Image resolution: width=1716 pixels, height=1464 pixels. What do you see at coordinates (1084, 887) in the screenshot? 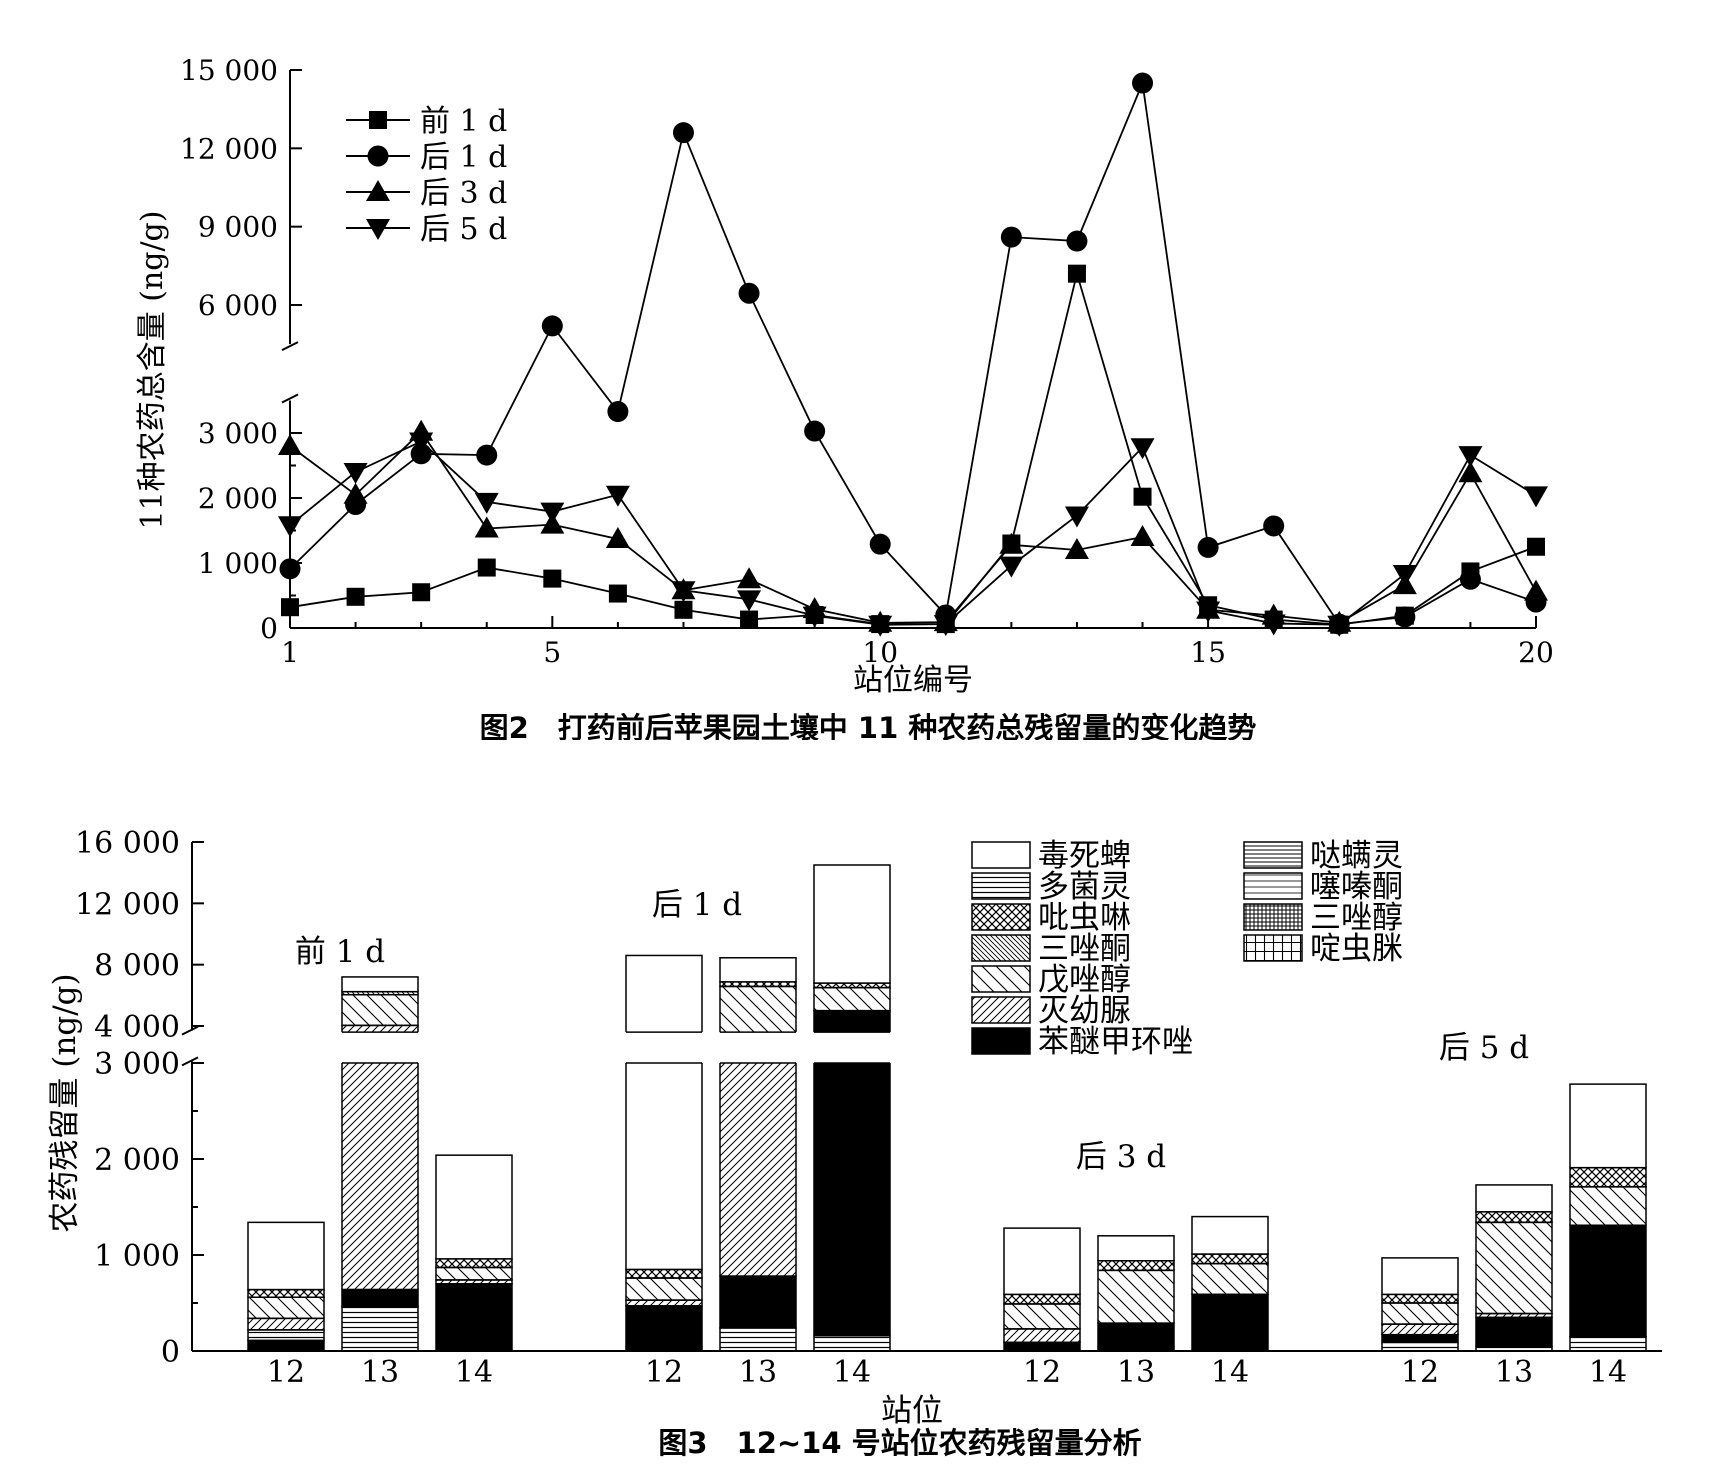
I see `legend-label: 多菌灵` at bounding box center [1084, 887].